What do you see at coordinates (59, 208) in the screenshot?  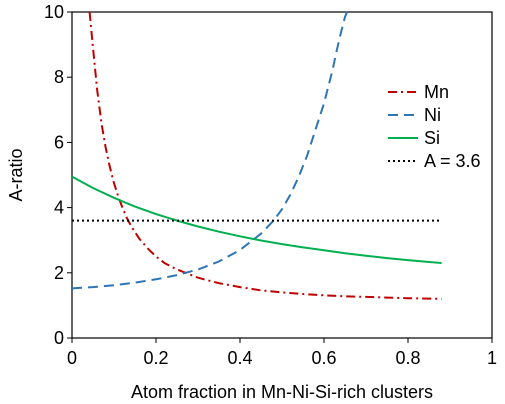 I see `y-tick-label: 4` at bounding box center [59, 208].